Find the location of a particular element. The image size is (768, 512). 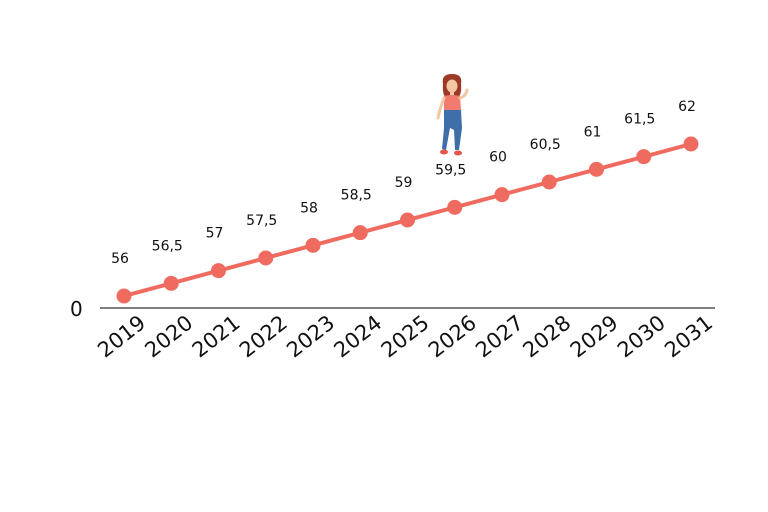

data-label: 59,5 is located at coordinates (450, 170).